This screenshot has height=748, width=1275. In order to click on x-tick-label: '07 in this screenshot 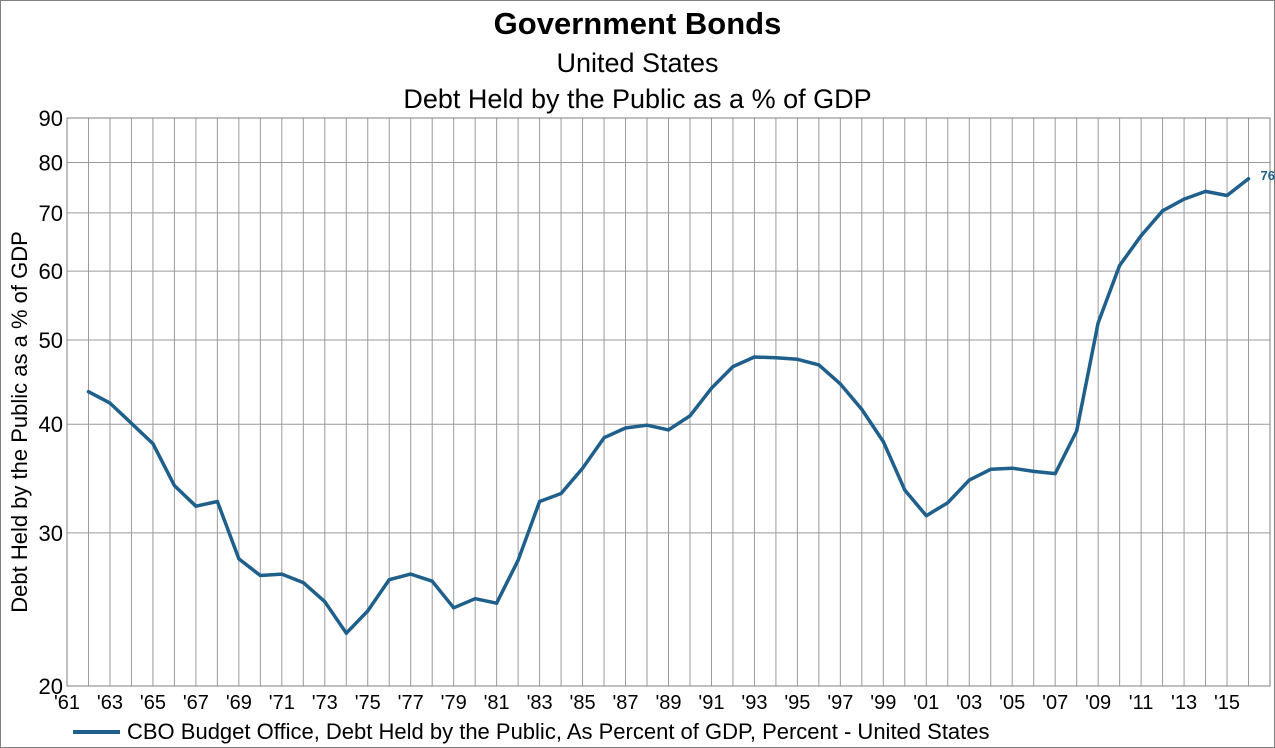, I will do `click(1055, 703)`.